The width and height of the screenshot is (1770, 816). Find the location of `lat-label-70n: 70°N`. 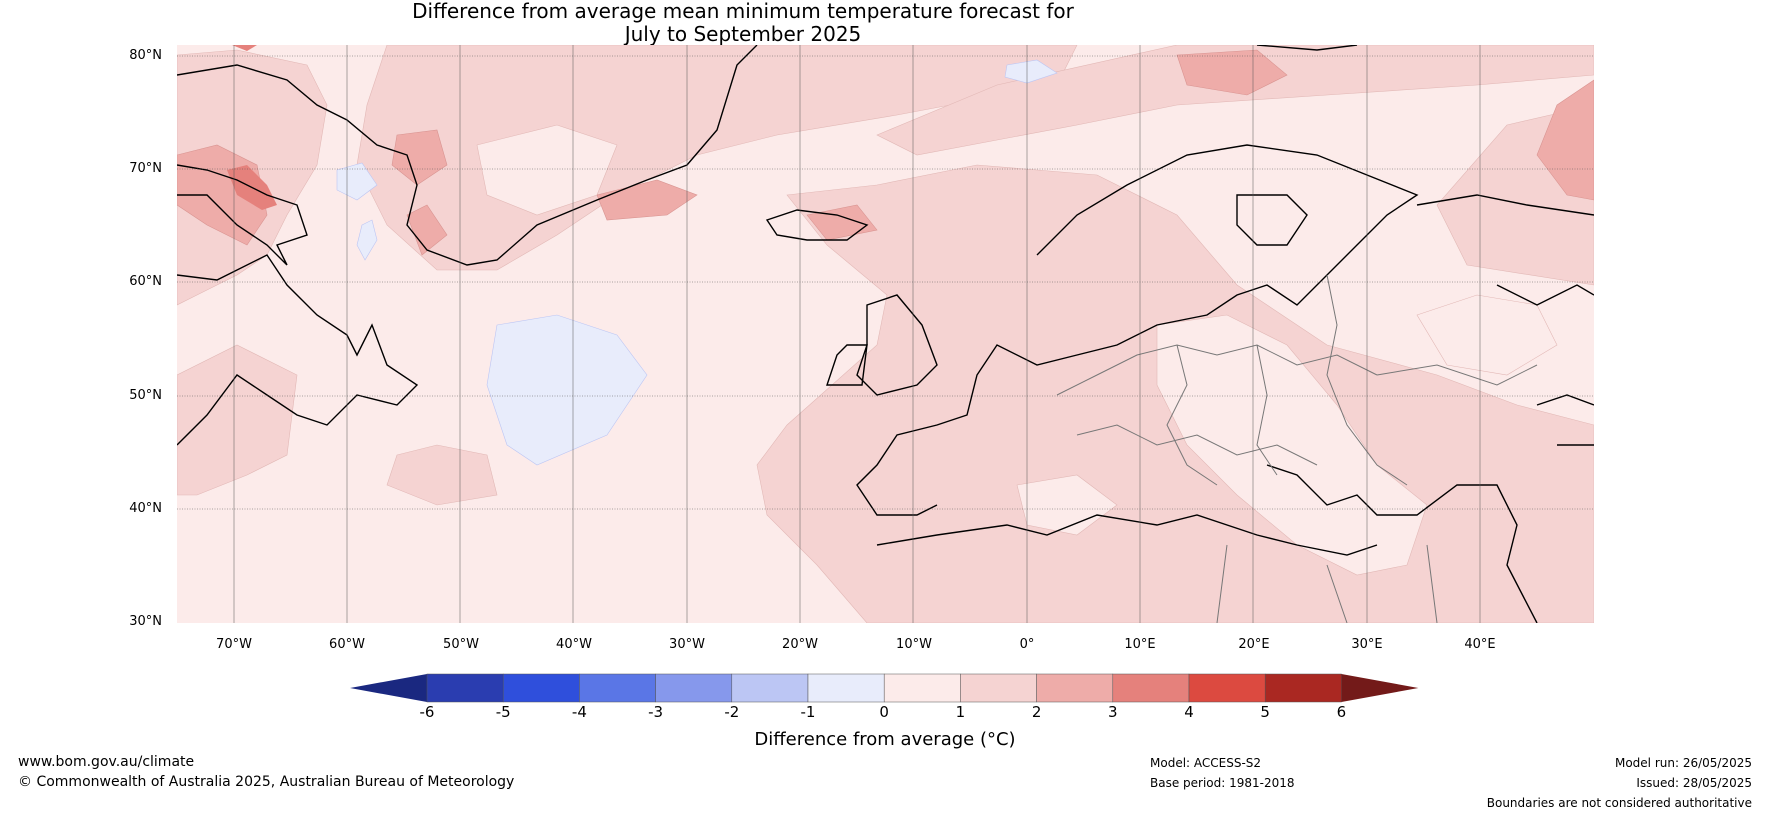

lat-label-70n: 70°N is located at coordinates (145, 168).